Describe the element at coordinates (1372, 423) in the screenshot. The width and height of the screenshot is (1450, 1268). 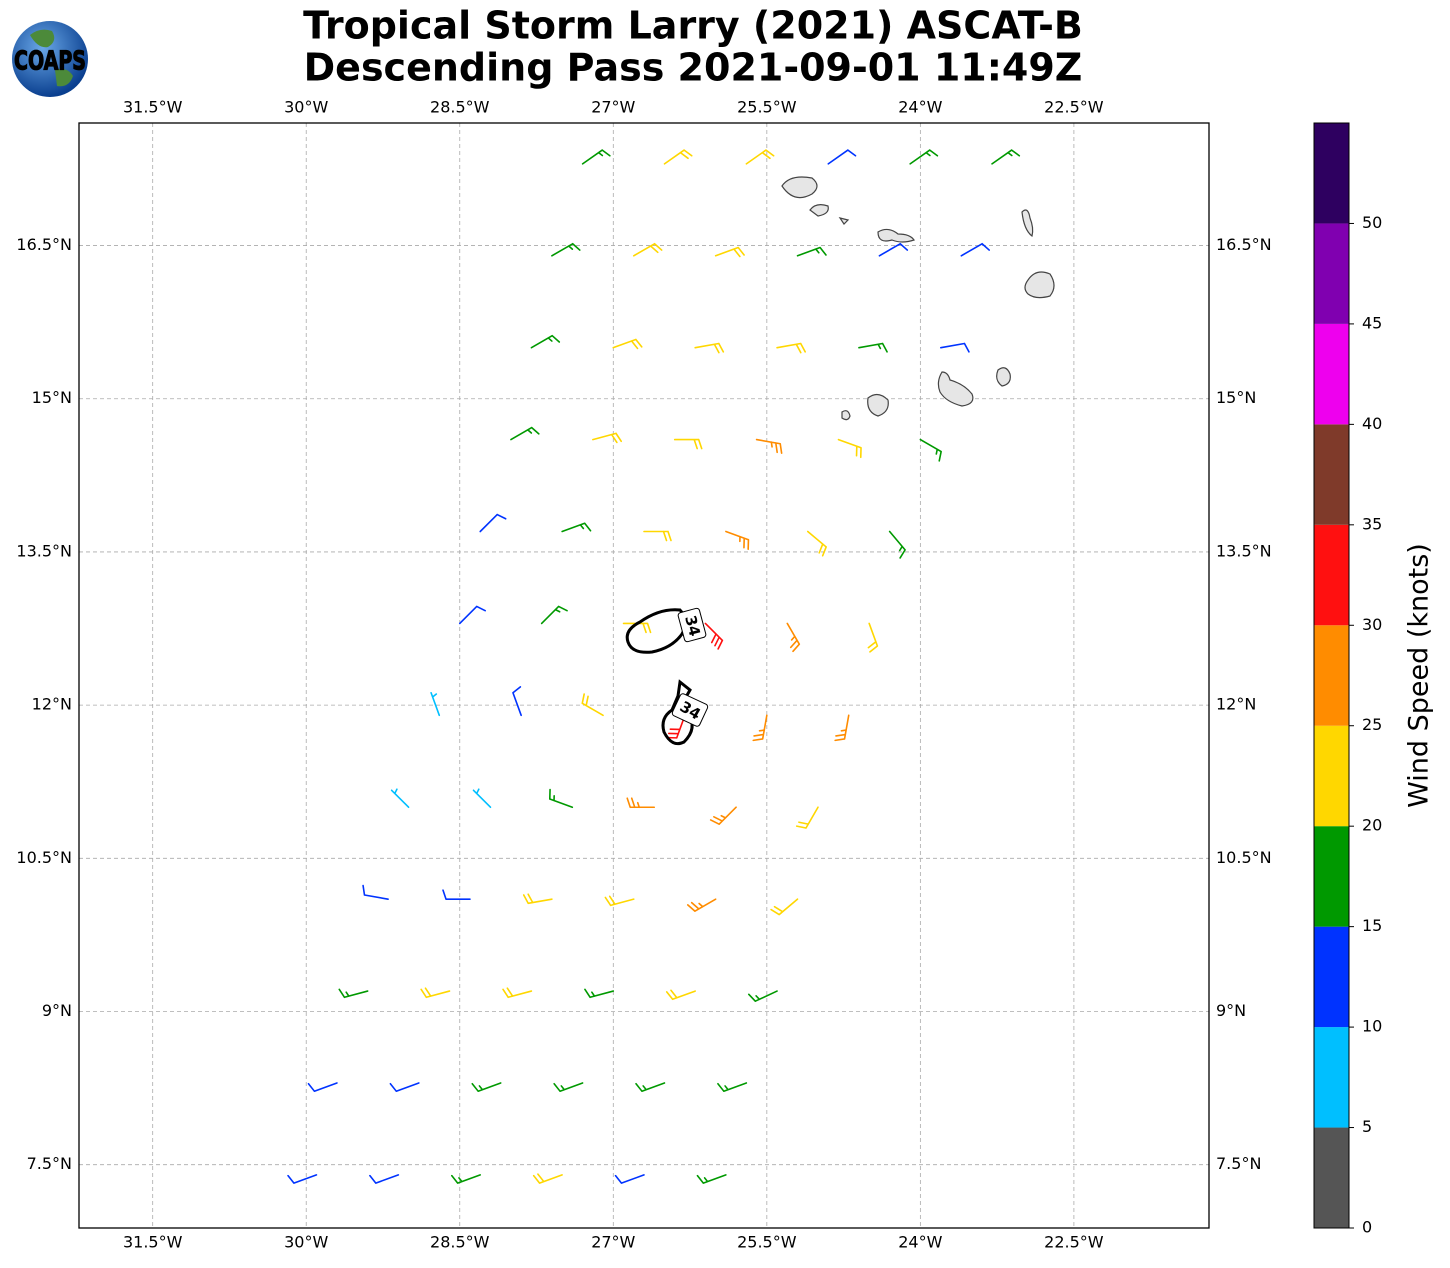
I see `colorbar-tick-label: 40` at that location.